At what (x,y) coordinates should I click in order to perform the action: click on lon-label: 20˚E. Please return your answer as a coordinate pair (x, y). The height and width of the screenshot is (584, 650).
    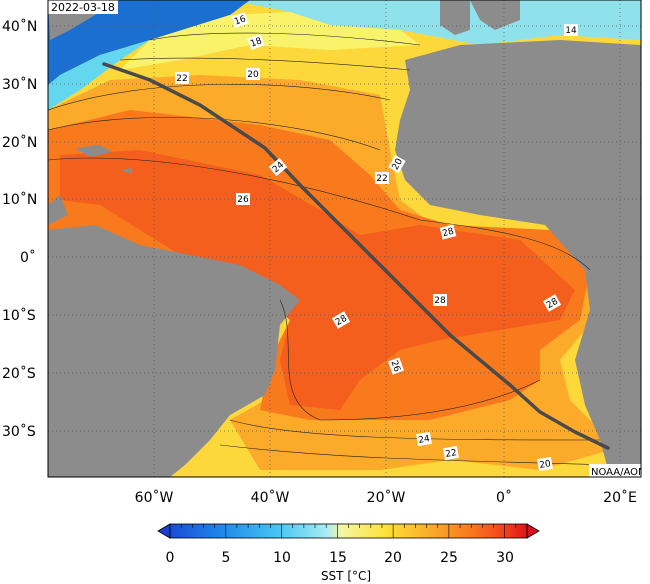
    Looking at the image, I should click on (620, 497).